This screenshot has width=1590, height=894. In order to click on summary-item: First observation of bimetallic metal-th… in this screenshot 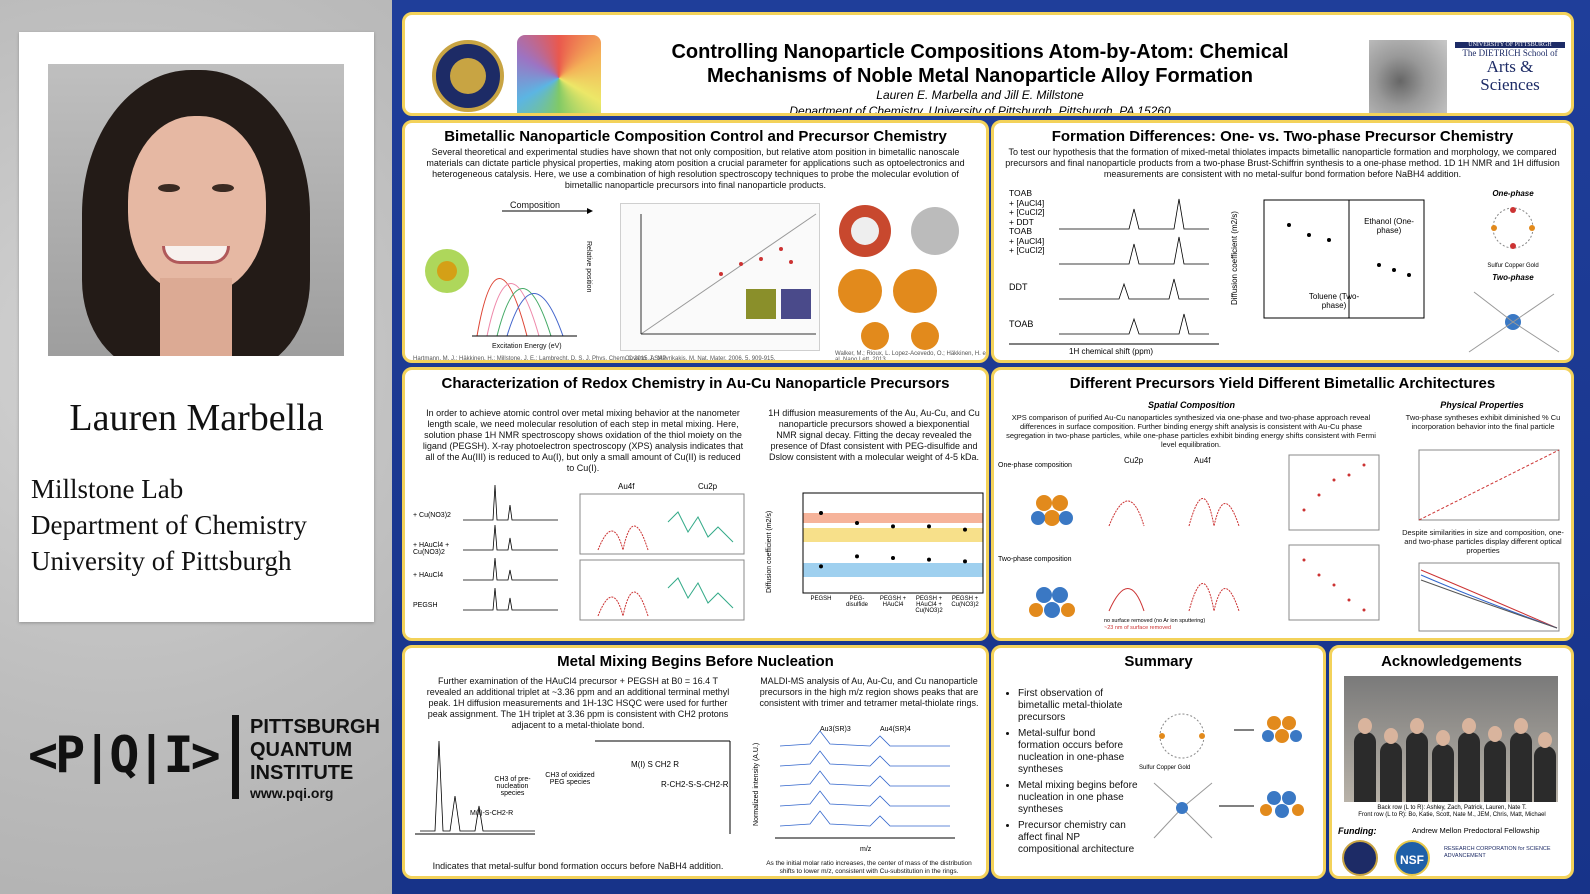, I will do `click(1078, 706)`.